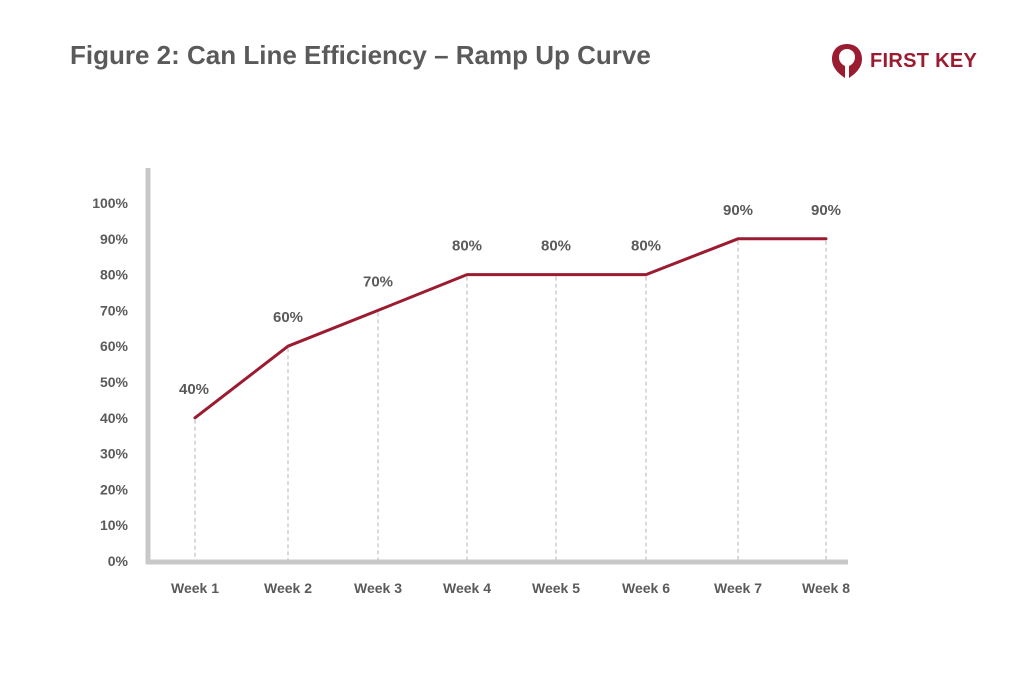  What do you see at coordinates (195, 588) in the screenshot?
I see `x-tick-label: Week 1` at bounding box center [195, 588].